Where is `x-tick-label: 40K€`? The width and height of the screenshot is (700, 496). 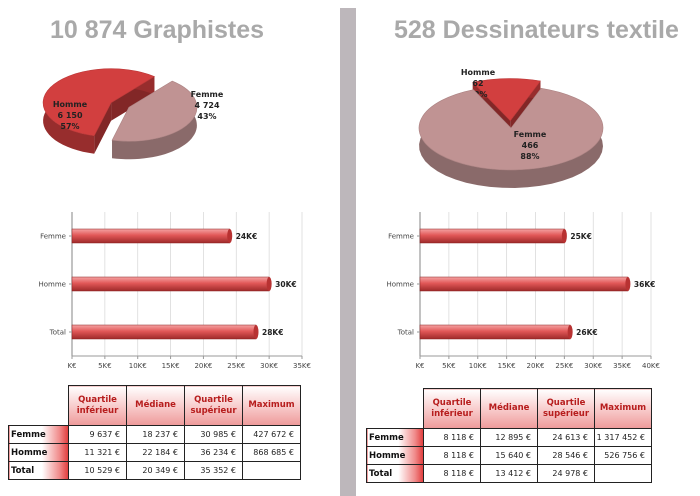 x-tick-label: 40K€ is located at coordinates (651, 366).